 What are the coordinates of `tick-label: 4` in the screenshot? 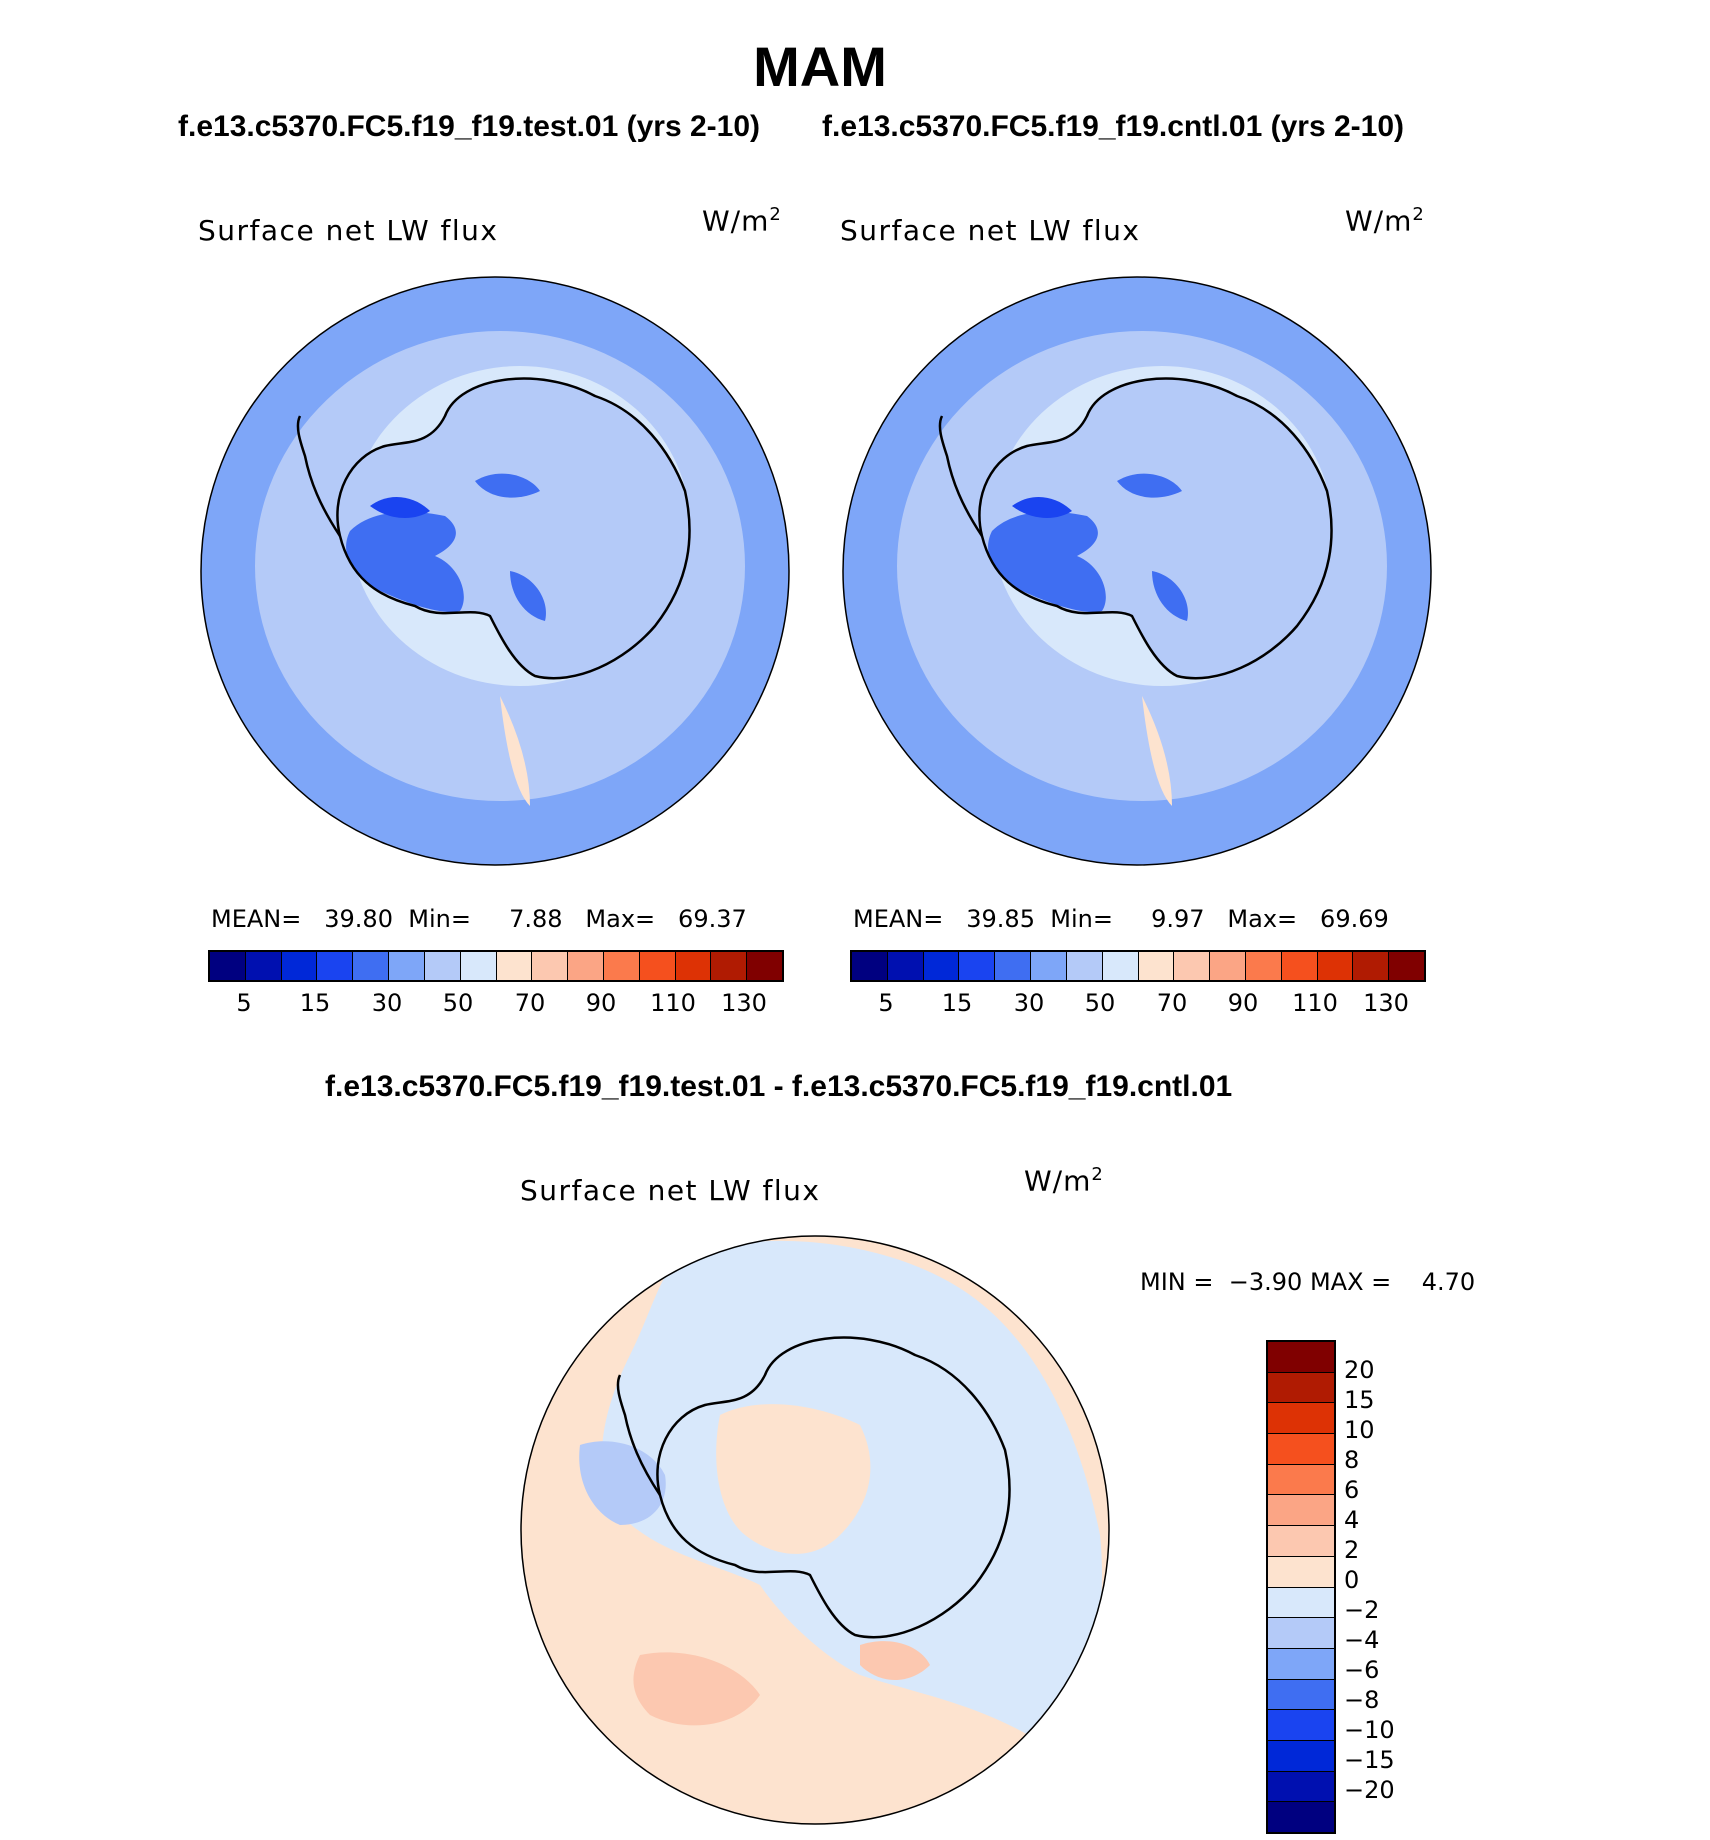 It's located at (1352, 1520).